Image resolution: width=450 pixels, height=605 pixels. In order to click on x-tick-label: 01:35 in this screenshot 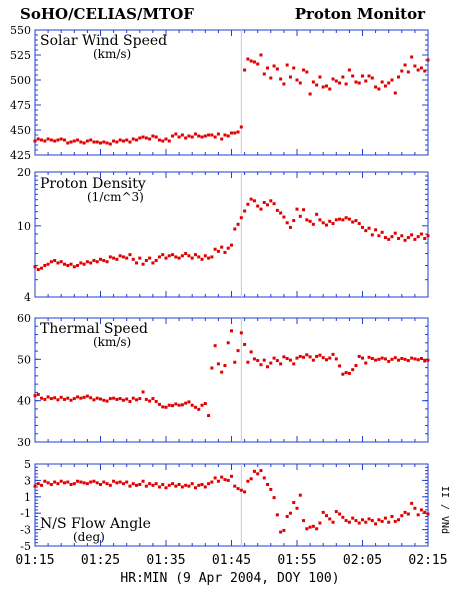, I will do `click(165, 560)`.